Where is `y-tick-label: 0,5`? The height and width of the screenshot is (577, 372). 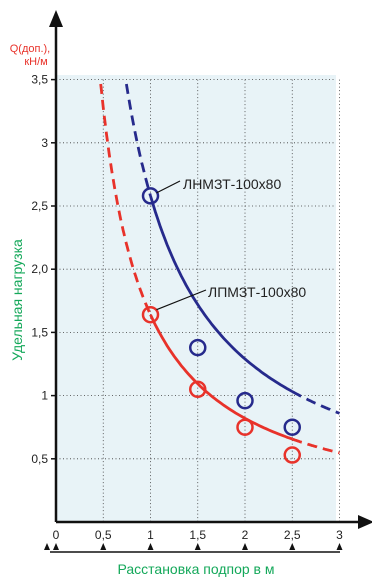
y-tick-label: 0,5 is located at coordinates (39, 459).